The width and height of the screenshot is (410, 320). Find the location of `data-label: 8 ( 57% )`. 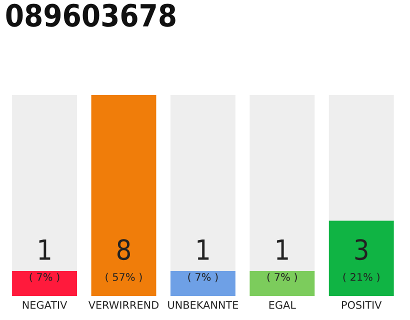

data-label: 8 ( 57% ) is located at coordinates (124, 260).